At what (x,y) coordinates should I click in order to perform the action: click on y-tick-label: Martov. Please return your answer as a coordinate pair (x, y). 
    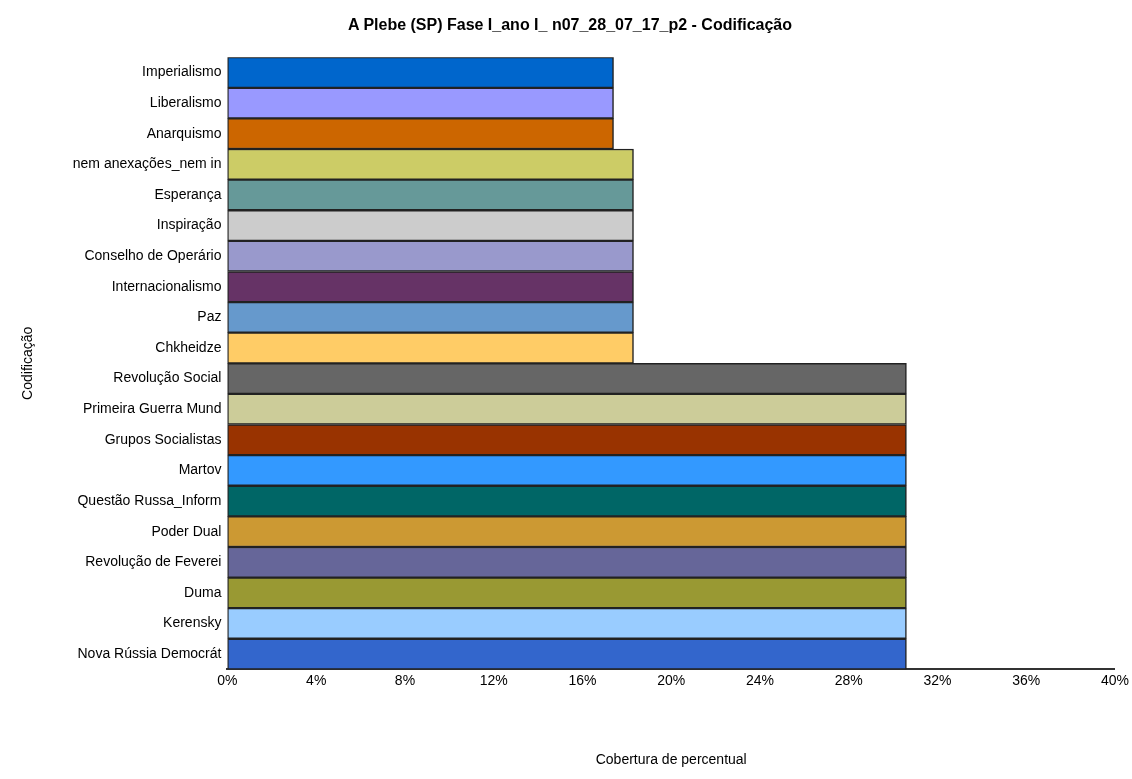
    Looking at the image, I should click on (200, 469).